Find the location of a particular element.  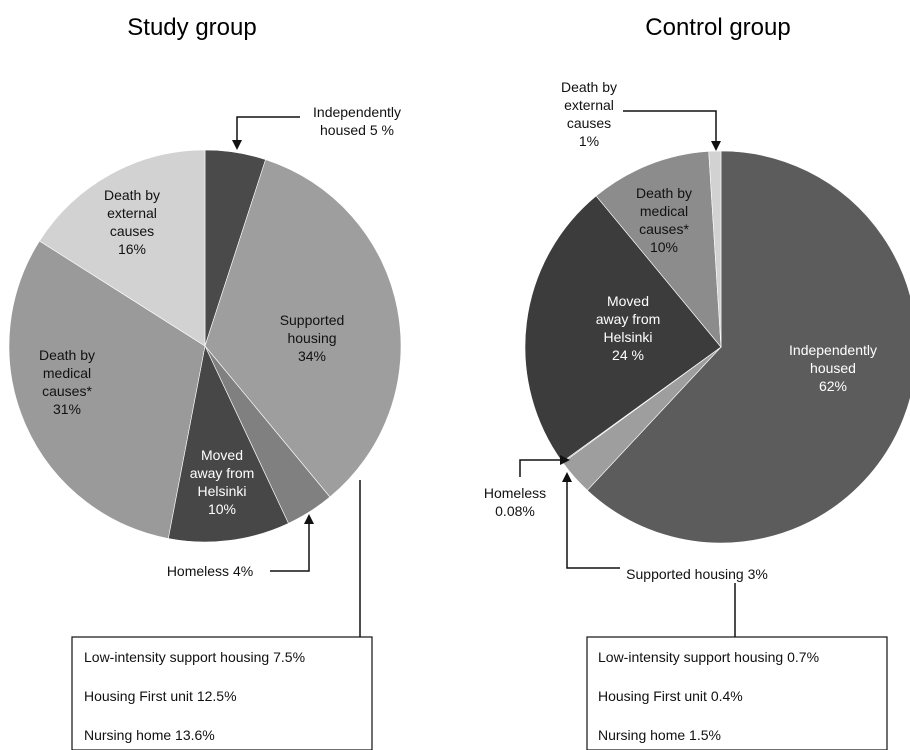

detail-box-item: Housing First unit 0.4% is located at coordinates (670, 696).